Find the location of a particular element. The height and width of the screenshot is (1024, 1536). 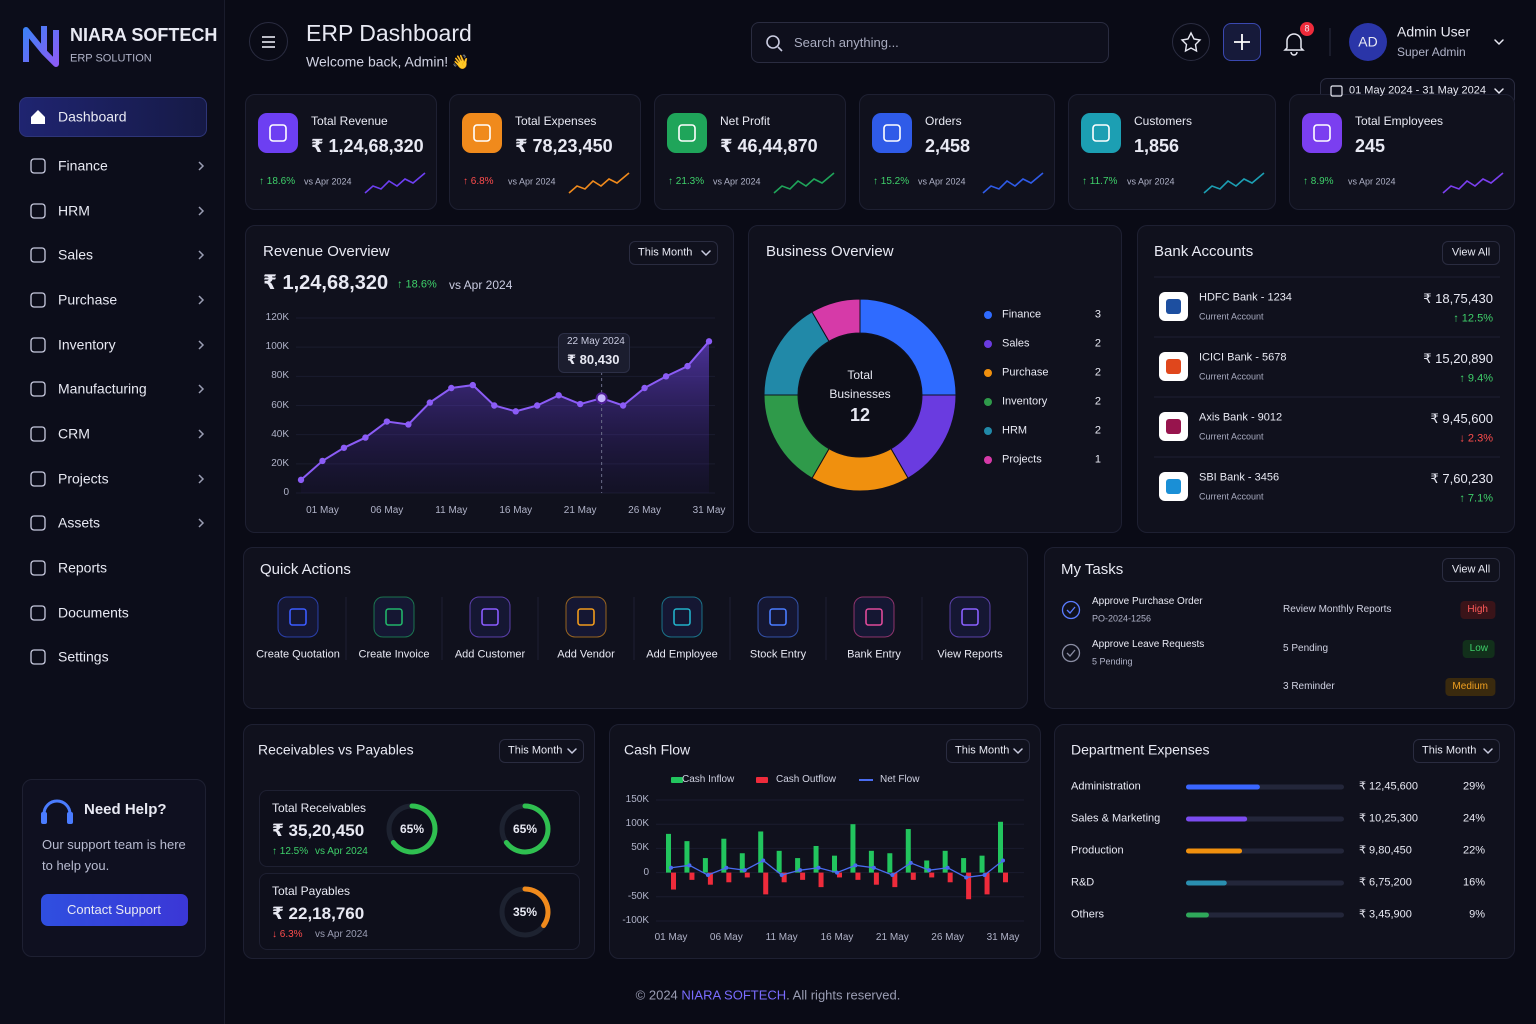

kpi-icon-glyph is located at coordinates (1322, 133).